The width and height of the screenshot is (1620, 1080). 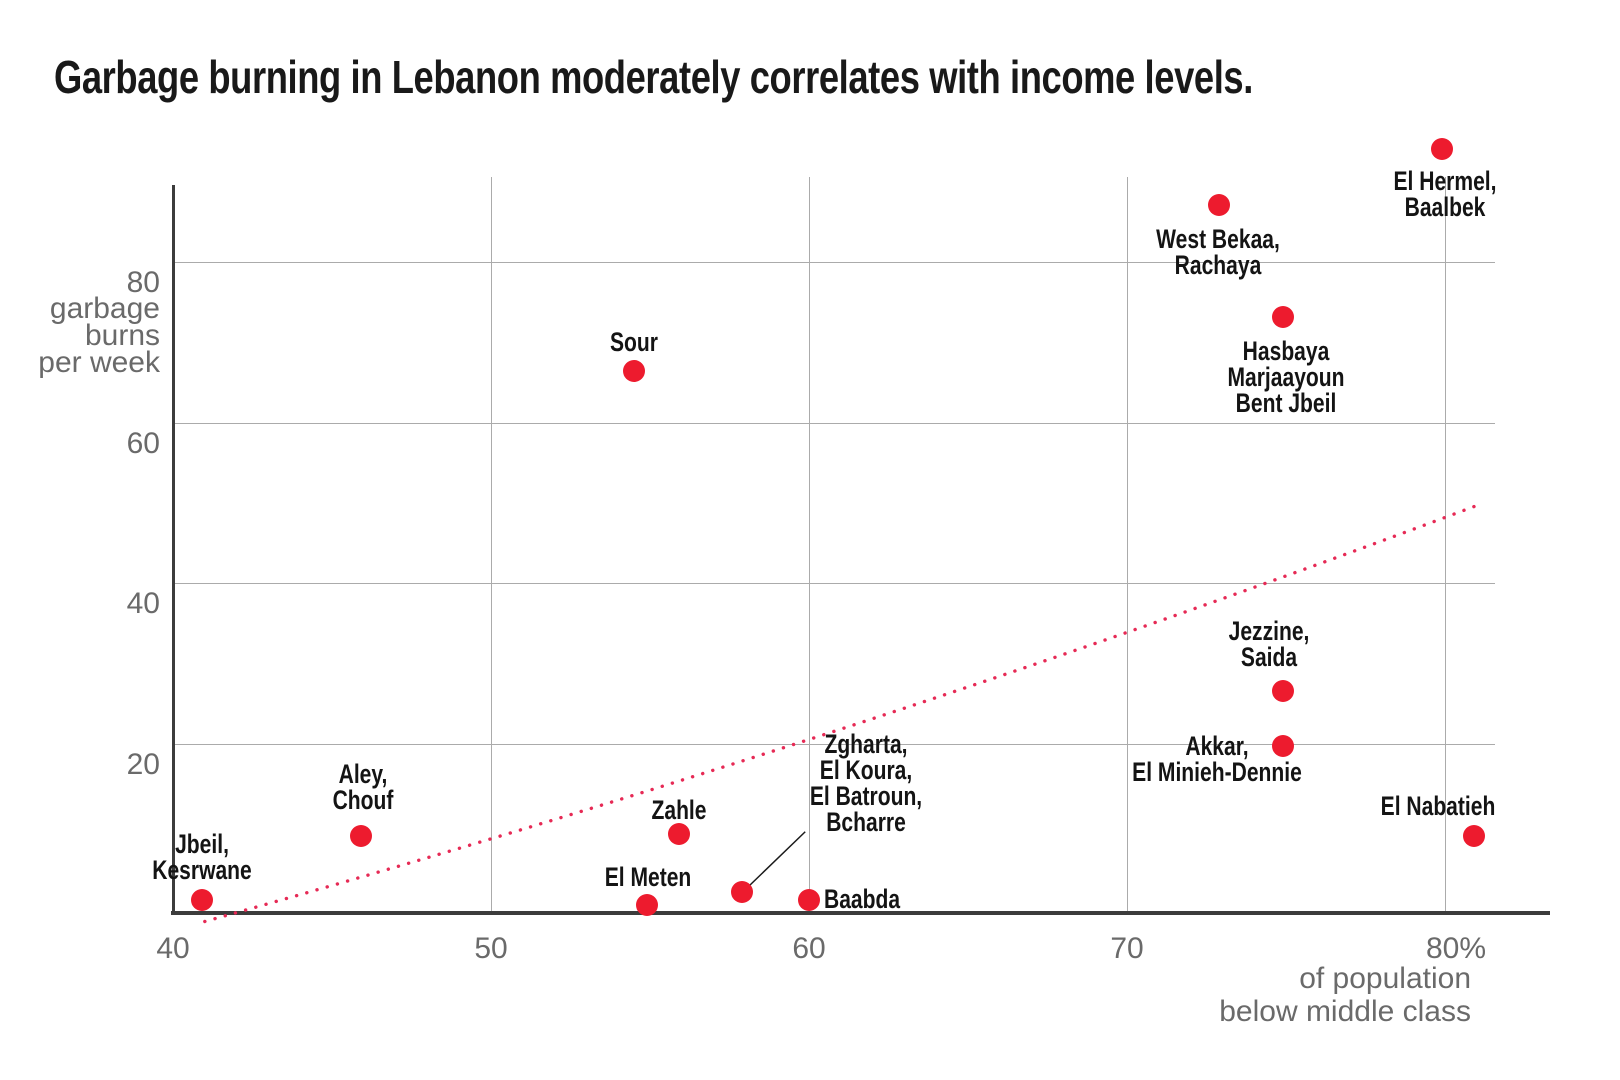 I want to click on point-label-text: Jbeil, Kesrwane, so click(x=201, y=856).